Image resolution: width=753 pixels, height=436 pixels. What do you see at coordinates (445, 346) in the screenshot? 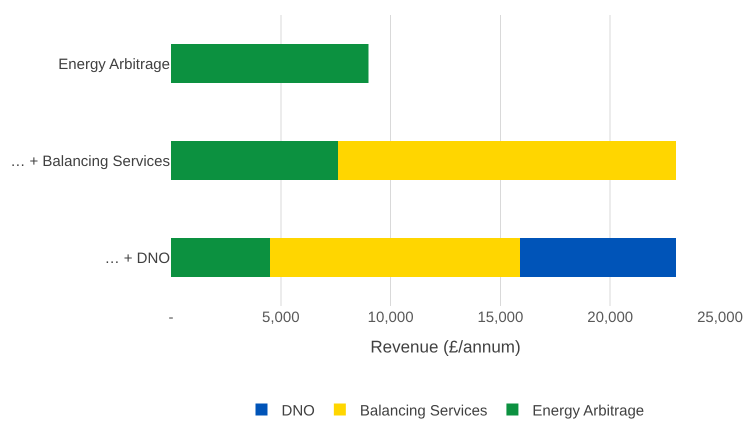
I see `x-axis-title: Revenue (£/annum)` at bounding box center [445, 346].